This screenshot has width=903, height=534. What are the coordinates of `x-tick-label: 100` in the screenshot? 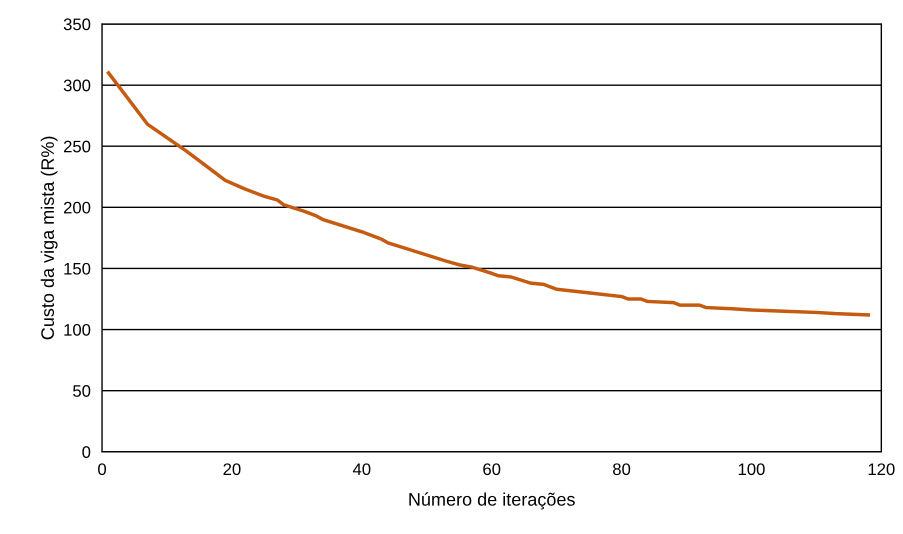 It's located at (751, 469).